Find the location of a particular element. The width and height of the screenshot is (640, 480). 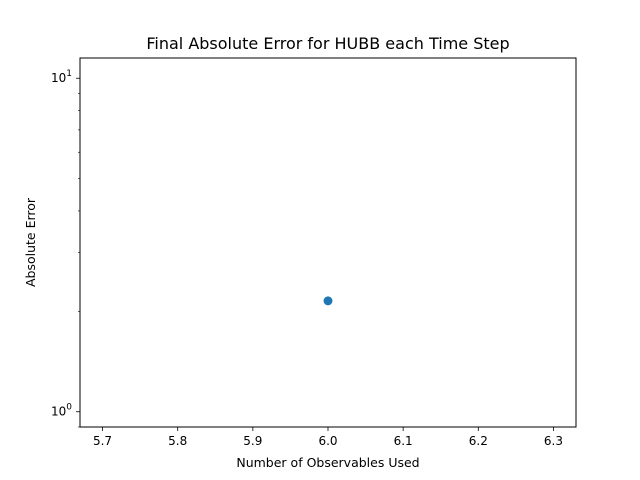

x-axis-label: Number of Observables Used is located at coordinates (327, 462).